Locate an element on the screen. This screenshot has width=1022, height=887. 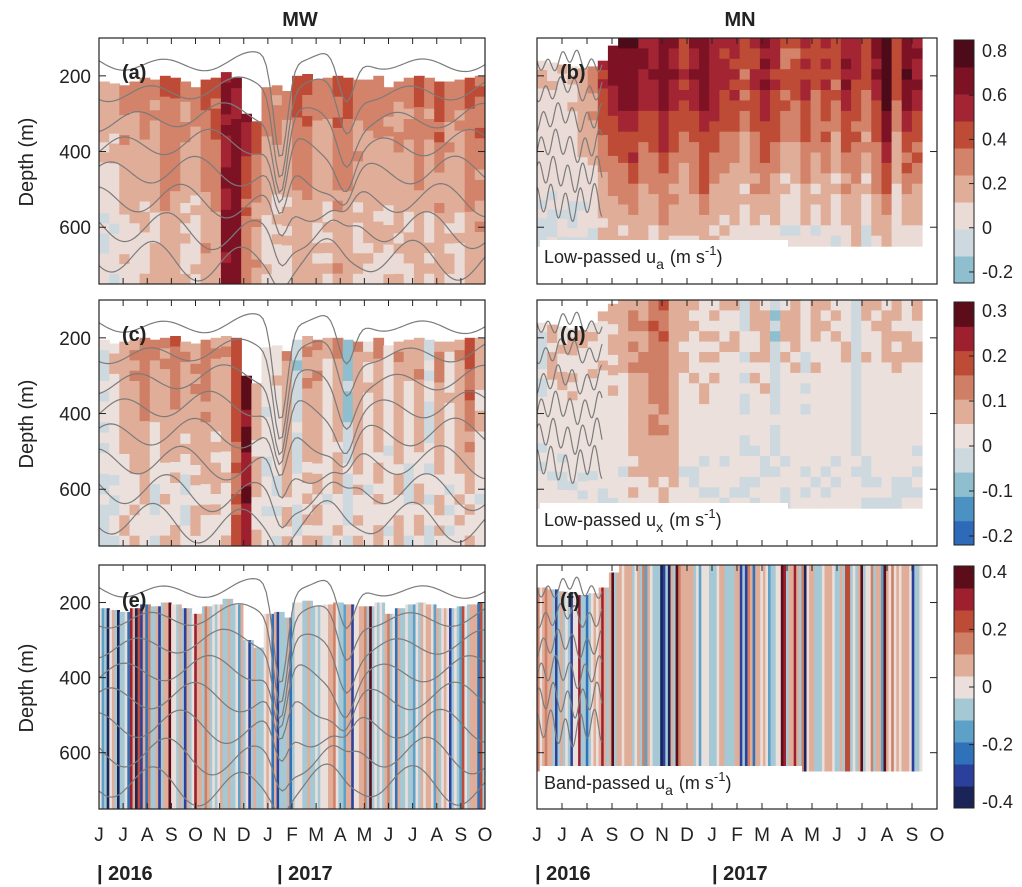
ylabel-row-1: Depth (m) is located at coordinates (27, 162).